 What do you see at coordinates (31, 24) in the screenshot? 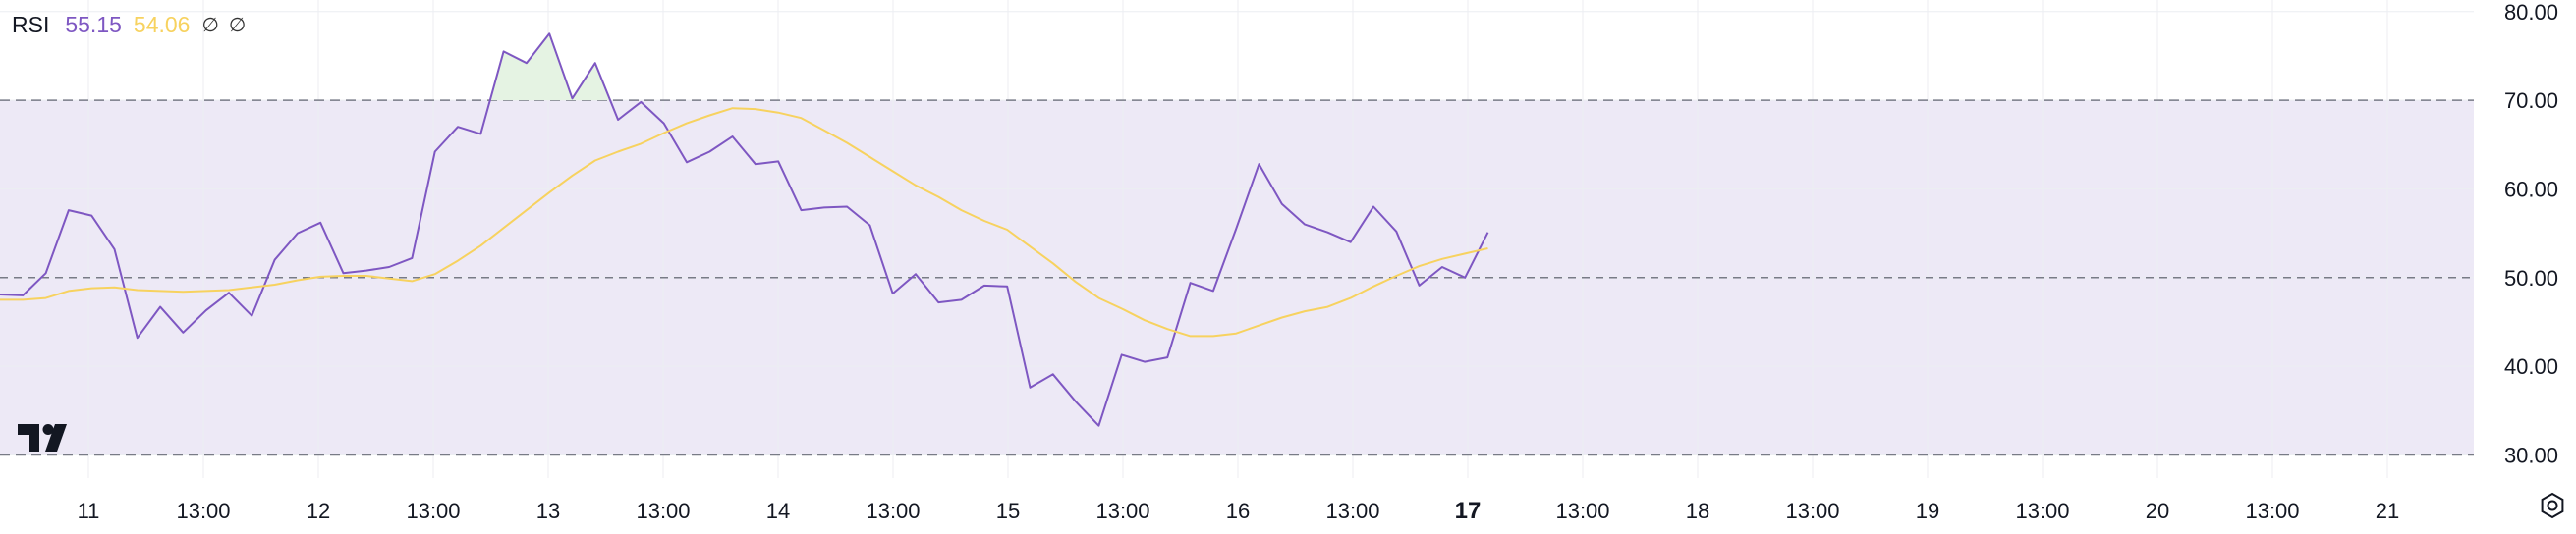
I see `indicator-name: RSI` at bounding box center [31, 24].